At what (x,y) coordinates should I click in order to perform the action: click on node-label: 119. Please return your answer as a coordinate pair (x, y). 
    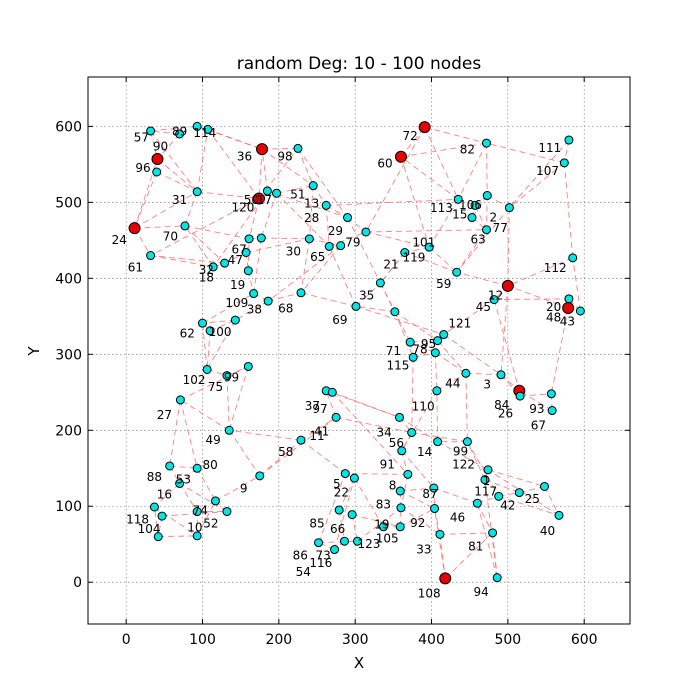
    Looking at the image, I should click on (414, 258).